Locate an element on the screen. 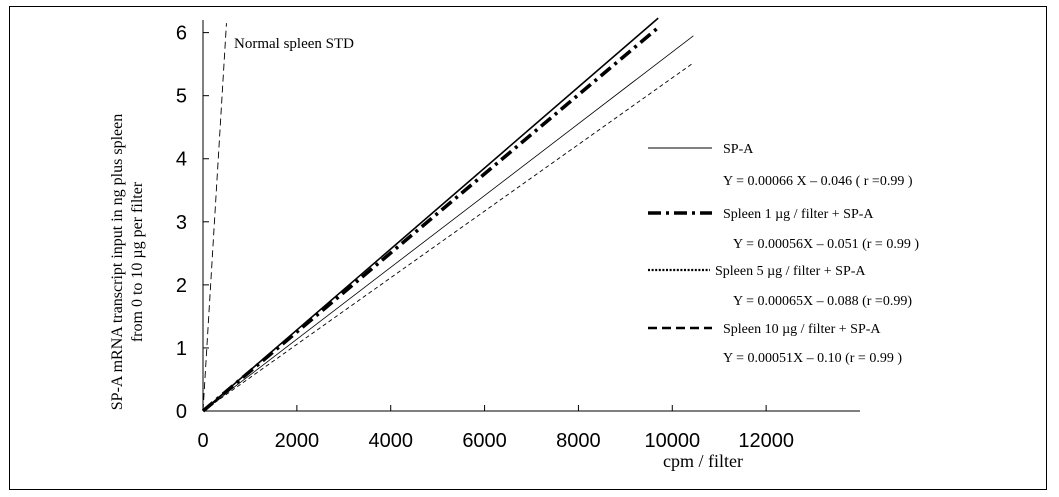 This screenshot has height=497, width=1059. y-tick-label: 4 is located at coordinates (181, 160).